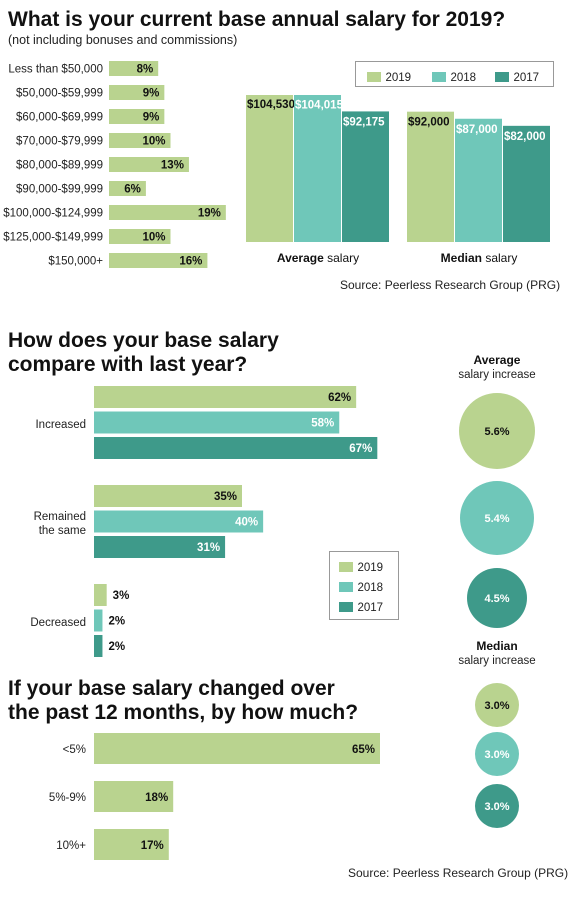  What do you see at coordinates (374, 76) in the screenshot?
I see `legend-swatch-2019` at bounding box center [374, 76].